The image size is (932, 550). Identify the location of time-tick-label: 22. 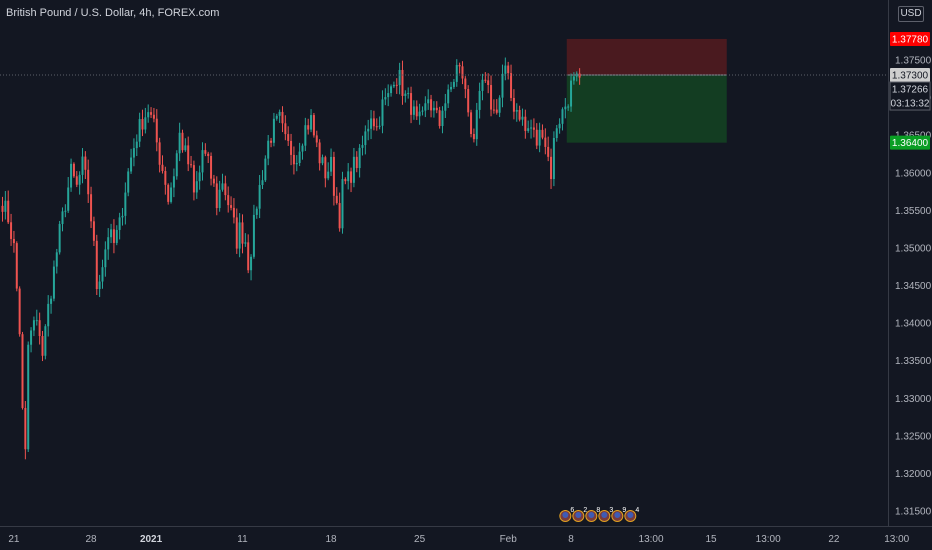
(834, 539).